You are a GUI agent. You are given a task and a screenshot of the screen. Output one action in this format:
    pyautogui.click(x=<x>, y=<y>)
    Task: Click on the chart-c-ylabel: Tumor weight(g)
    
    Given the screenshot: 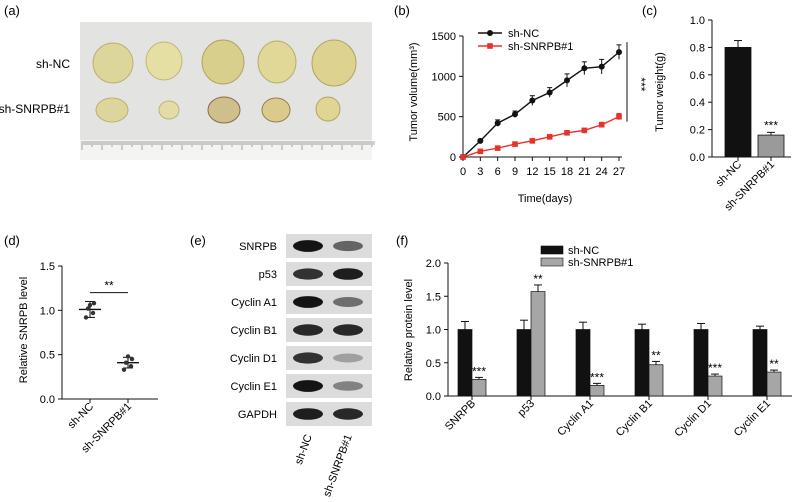 What is the action you would take?
    pyautogui.click(x=660, y=92)
    